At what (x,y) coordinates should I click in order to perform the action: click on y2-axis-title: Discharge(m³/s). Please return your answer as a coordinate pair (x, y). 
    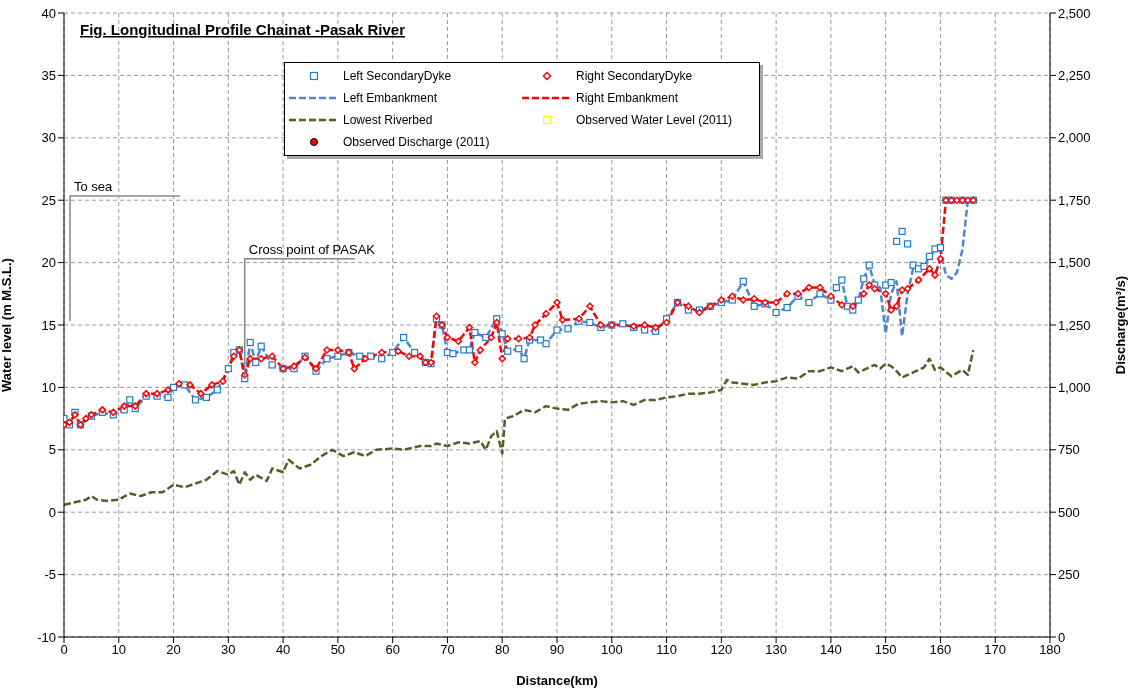
    Looking at the image, I should click on (1120, 325).